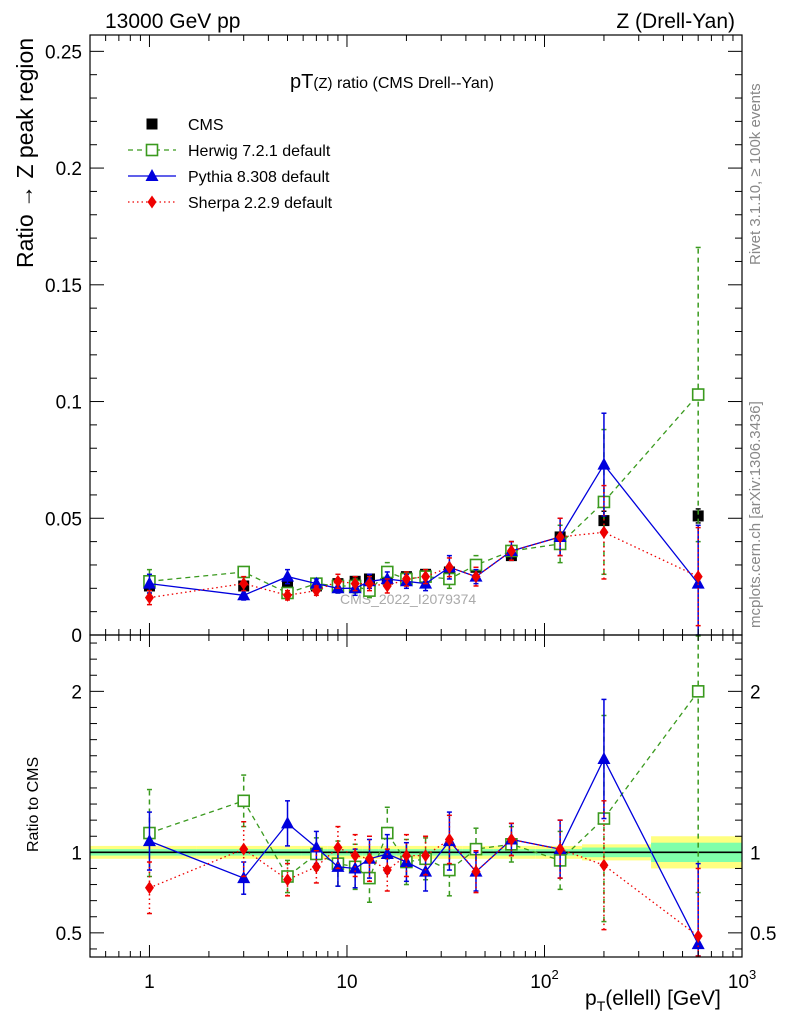 The image size is (786, 1024). Describe the element at coordinates (76, 692) in the screenshot. I see `ratio-y-tick-label: 2` at that location.